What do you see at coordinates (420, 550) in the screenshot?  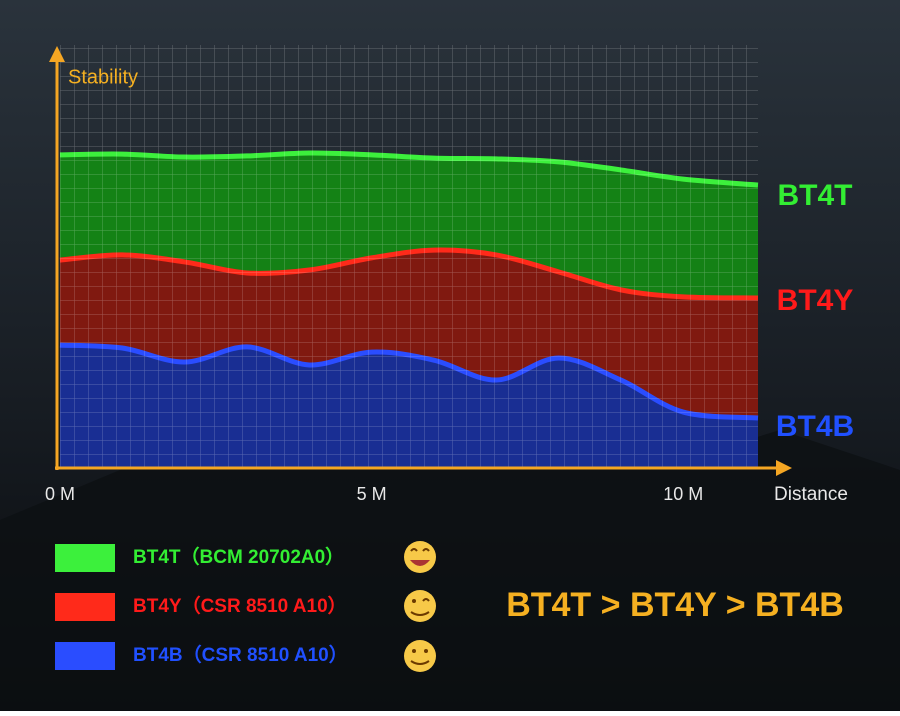 I see `emoji-eyes` at bounding box center [420, 550].